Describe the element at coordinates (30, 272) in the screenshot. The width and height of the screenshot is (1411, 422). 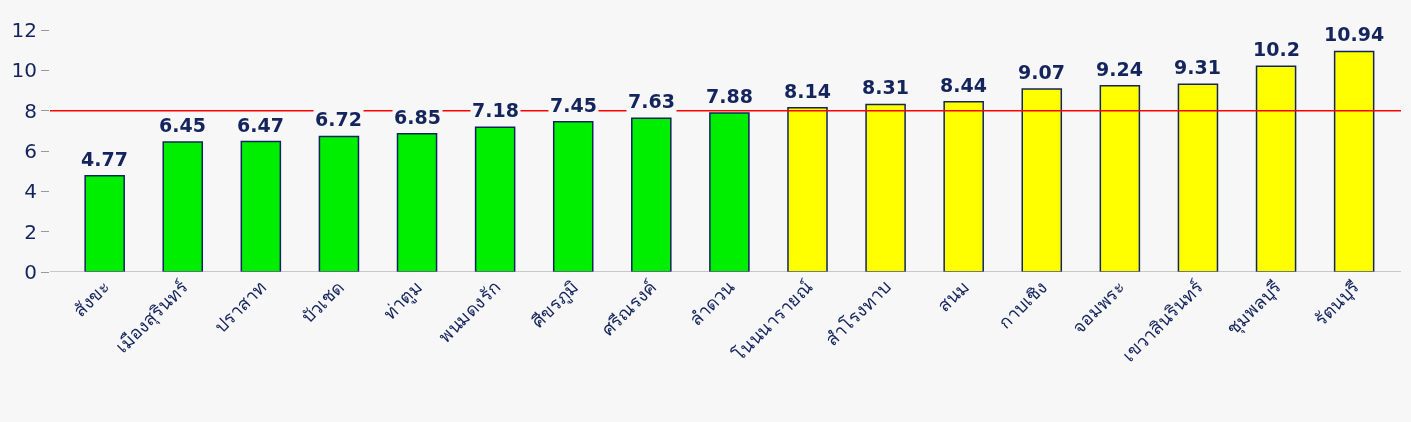
I see `y-tick-label: 0` at that location.